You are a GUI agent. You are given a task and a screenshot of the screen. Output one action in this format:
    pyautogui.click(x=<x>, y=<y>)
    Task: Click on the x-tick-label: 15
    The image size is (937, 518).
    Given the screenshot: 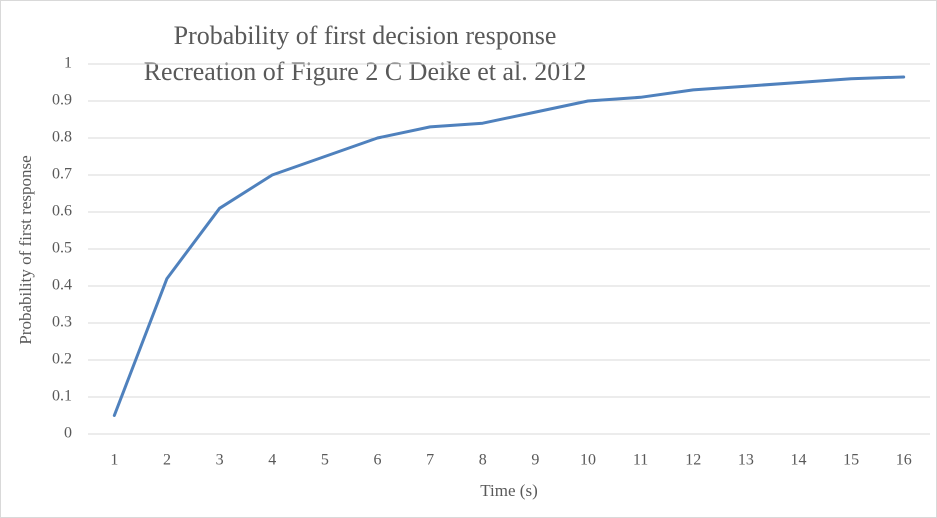 What is the action you would take?
    pyautogui.click(x=851, y=460)
    